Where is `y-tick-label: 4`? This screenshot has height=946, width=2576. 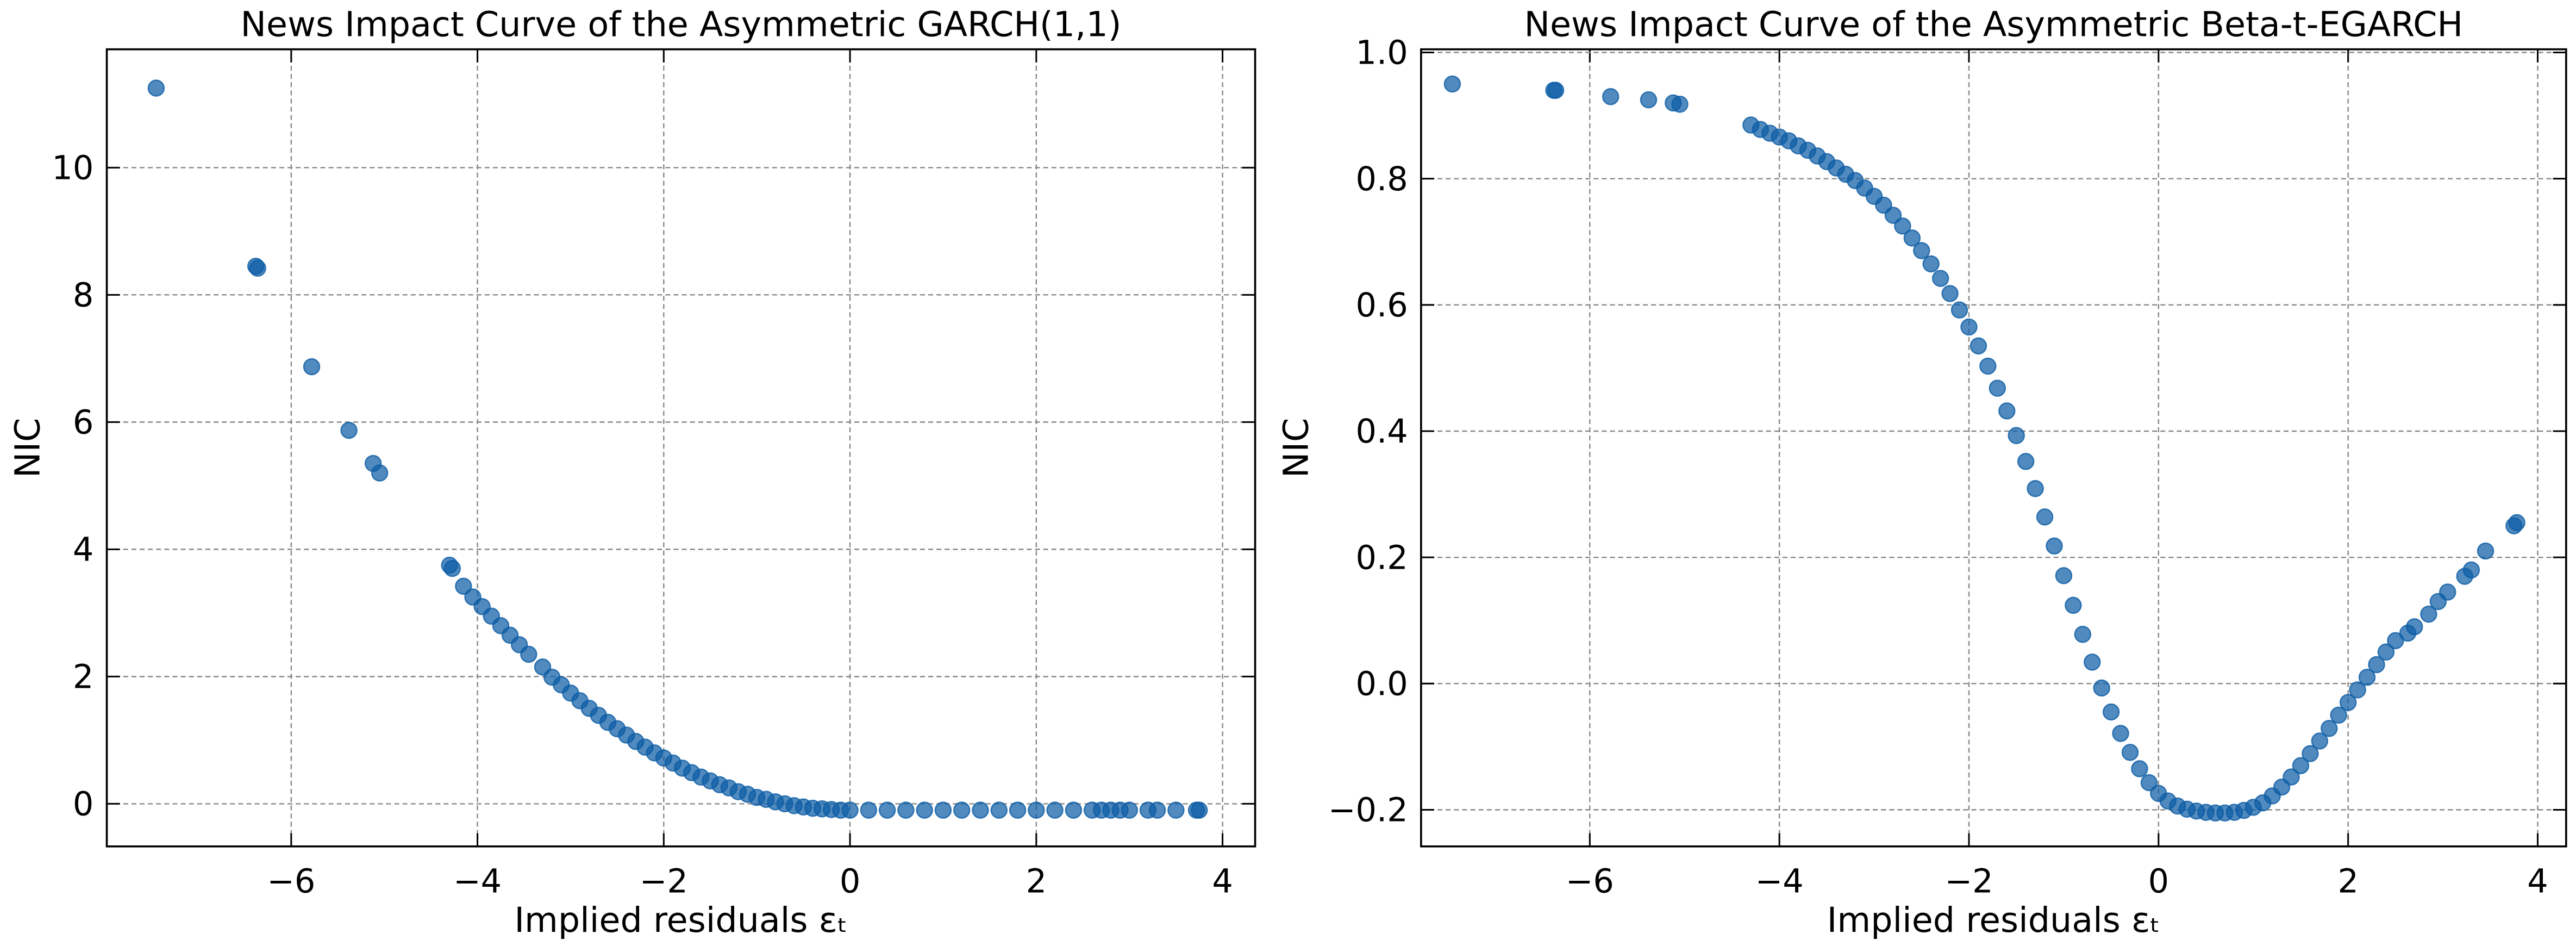
y-tick-label: 4 is located at coordinates (83, 550).